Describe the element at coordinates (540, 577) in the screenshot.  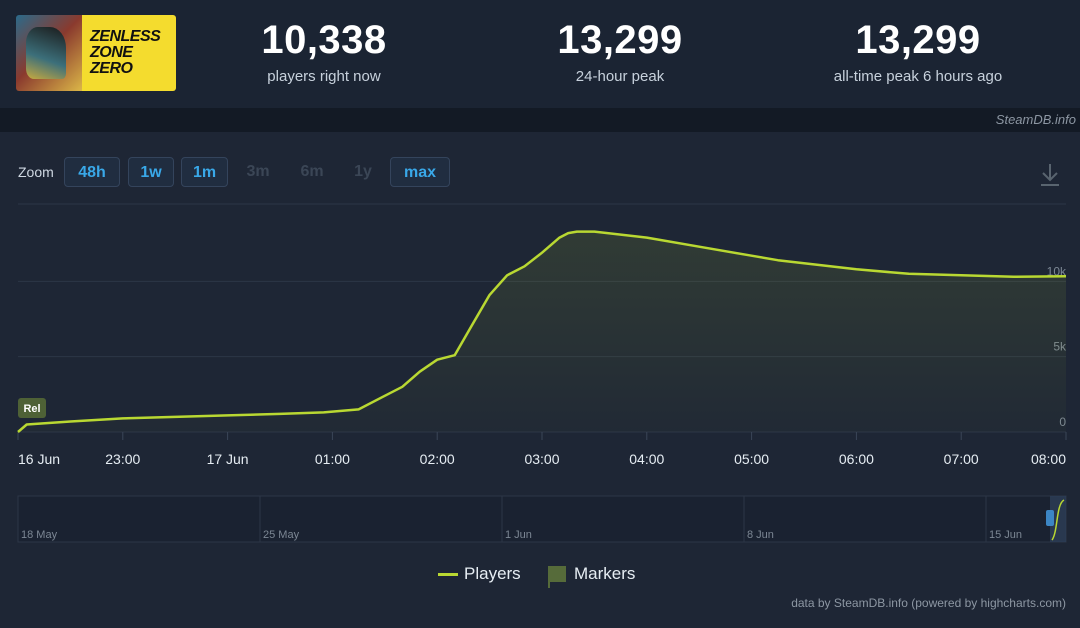
I see `chart-legend: Players Markers` at that location.